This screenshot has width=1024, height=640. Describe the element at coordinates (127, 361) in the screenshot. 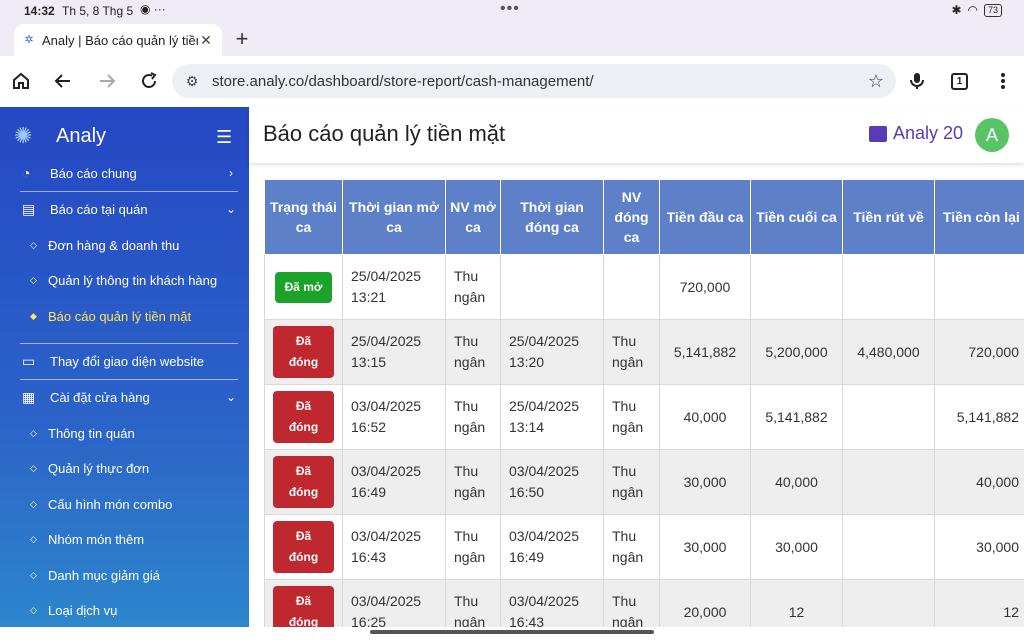

I see `sidebar-item-label: Thay đổi giao diện website` at that location.